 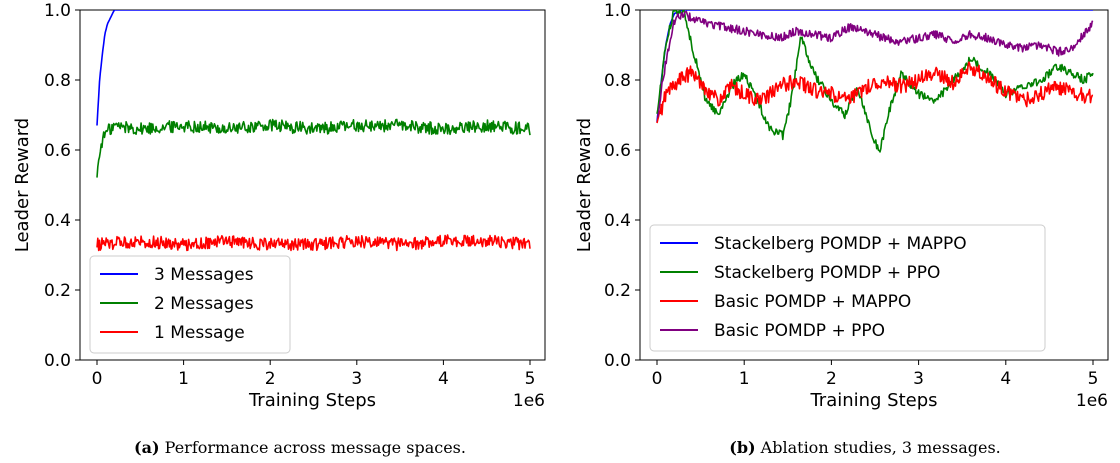 I want to click on figure-caption: (b) Ablation studies, 3 messages., so click(x=864, y=447).